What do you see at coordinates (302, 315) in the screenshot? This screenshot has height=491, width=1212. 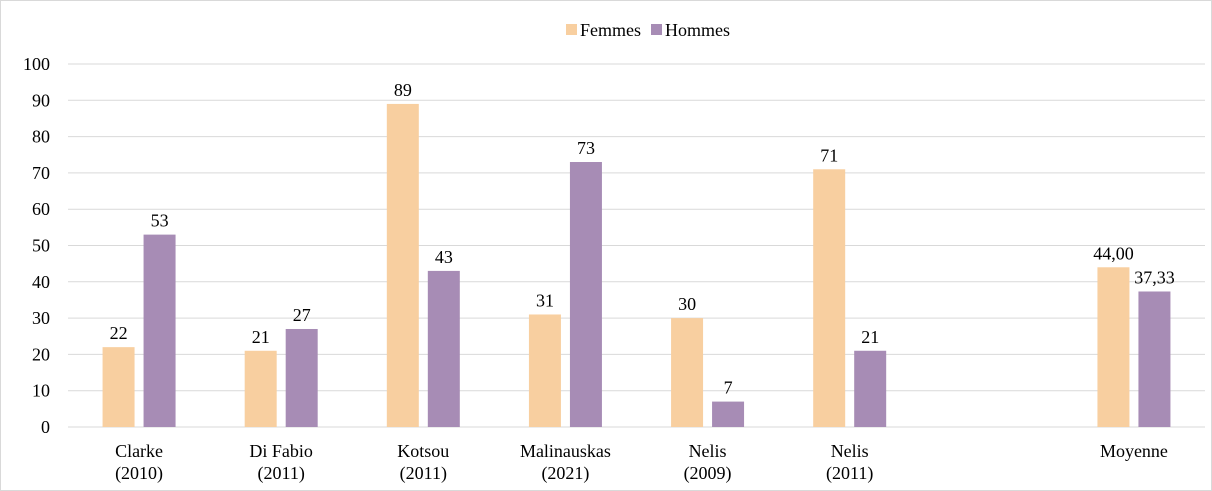 I see `value-label: 27` at bounding box center [302, 315].